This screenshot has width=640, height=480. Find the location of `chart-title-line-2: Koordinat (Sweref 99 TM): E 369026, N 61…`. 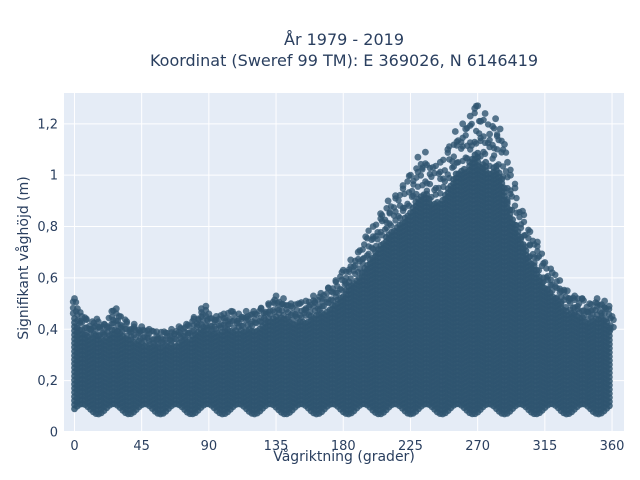

chart-title-line-2: Koordinat (Sweref 99 TM): E 369026, N 61… is located at coordinates (344, 60).